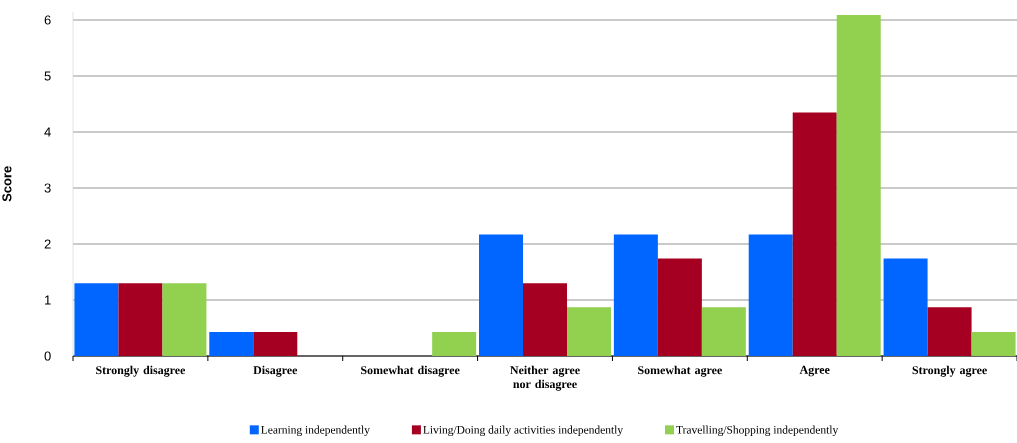 This screenshot has height=443, width=1017. I want to click on x-tick-label: Strongly disagree, so click(141, 371).